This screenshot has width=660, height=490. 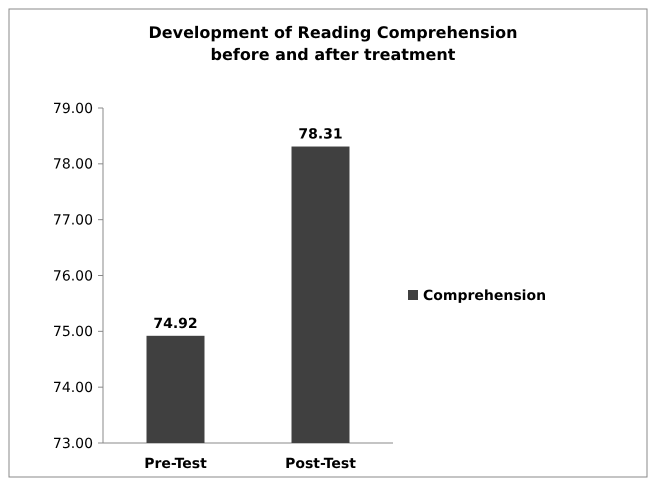 What do you see at coordinates (72, 332) in the screenshot?
I see `y-tick-label: 75.00` at bounding box center [72, 332].